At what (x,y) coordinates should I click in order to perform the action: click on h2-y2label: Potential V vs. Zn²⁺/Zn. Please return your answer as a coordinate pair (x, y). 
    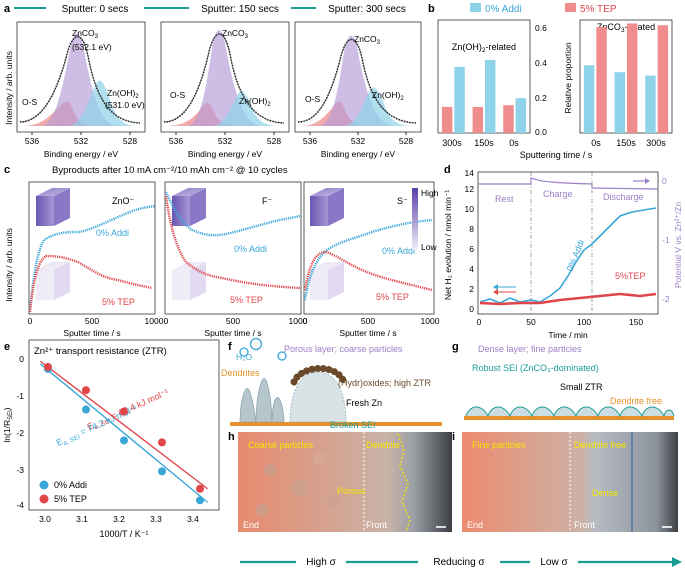
    Looking at the image, I should click on (678, 245).